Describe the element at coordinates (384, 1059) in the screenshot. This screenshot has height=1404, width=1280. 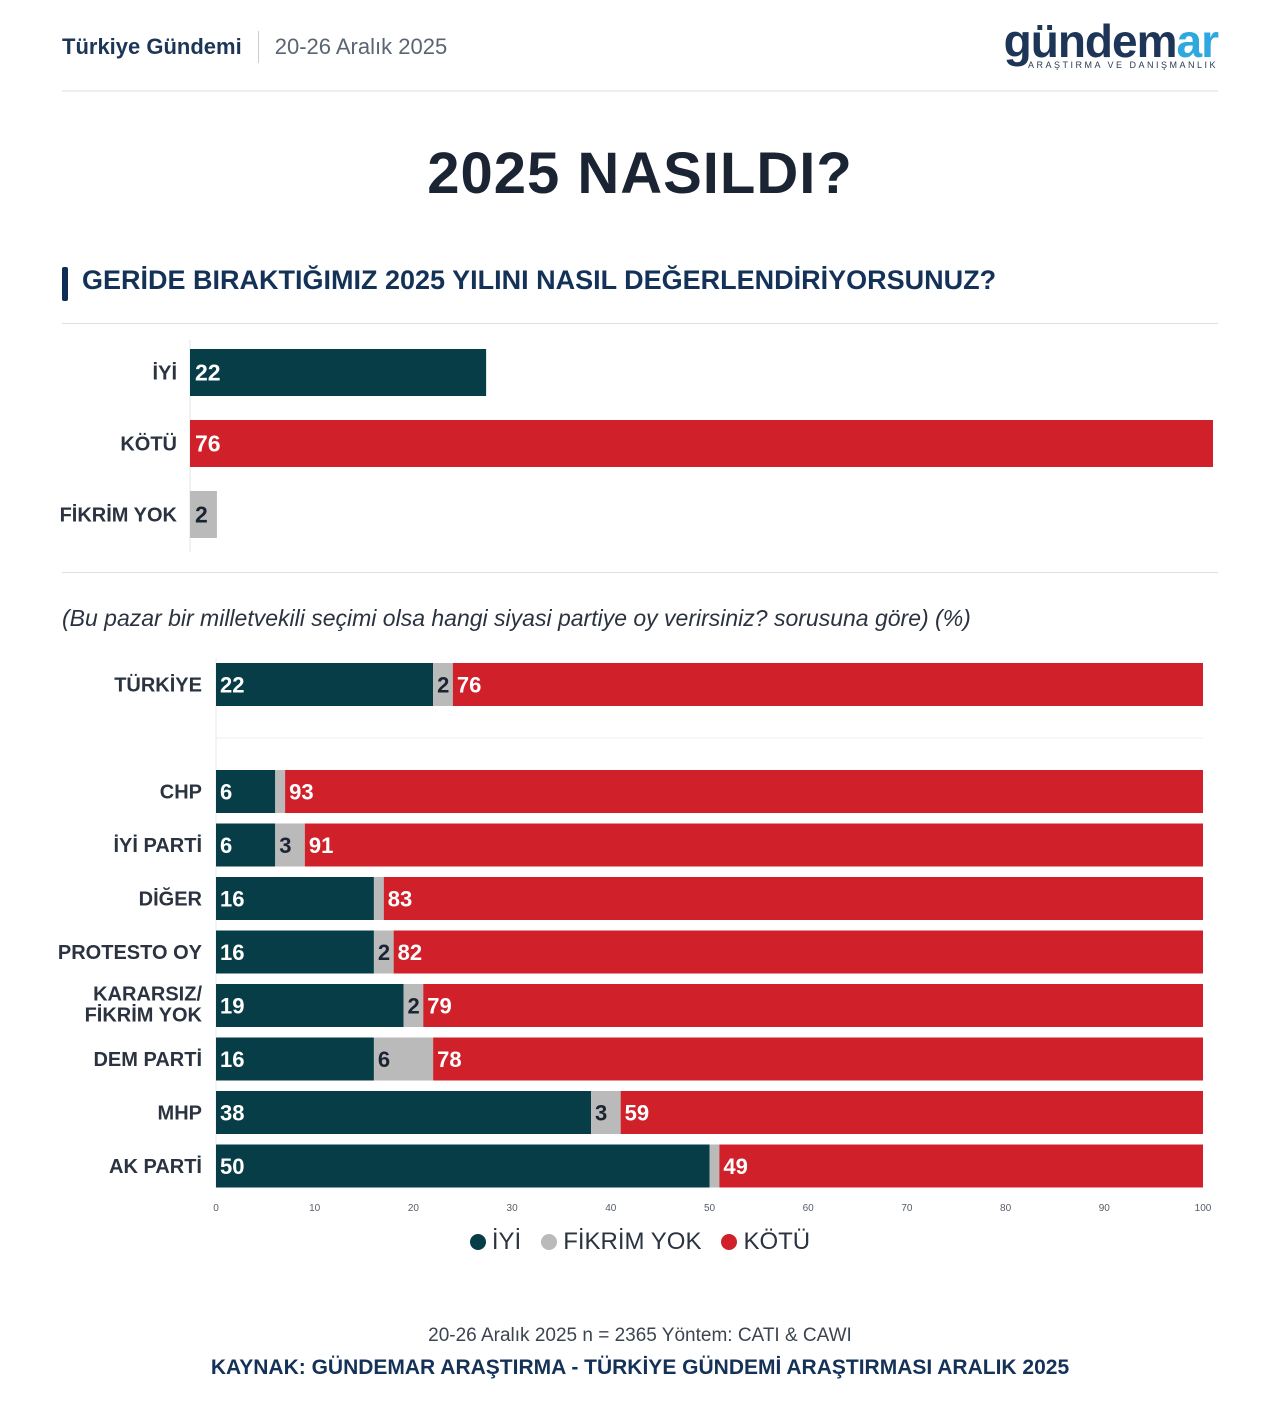
I see `chart2-value-label-dem-parti-fikrim-yok: 6` at that location.